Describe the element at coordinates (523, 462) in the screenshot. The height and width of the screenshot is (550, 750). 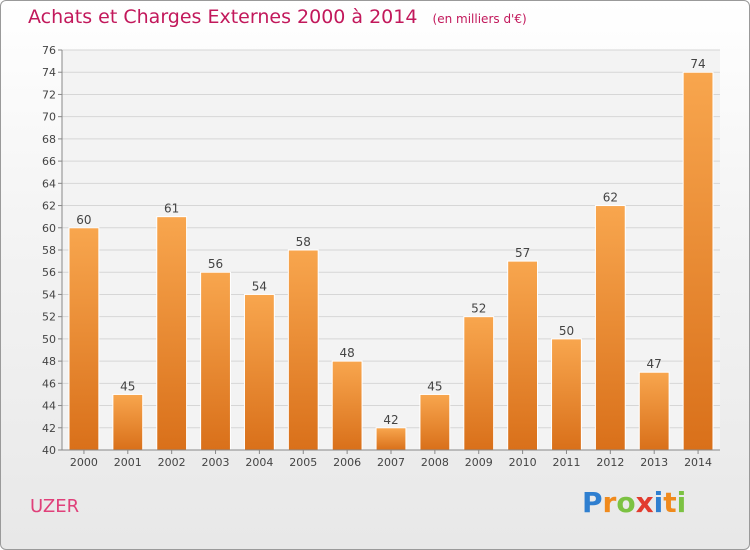
I see `x-tick-label: 2010` at that location.